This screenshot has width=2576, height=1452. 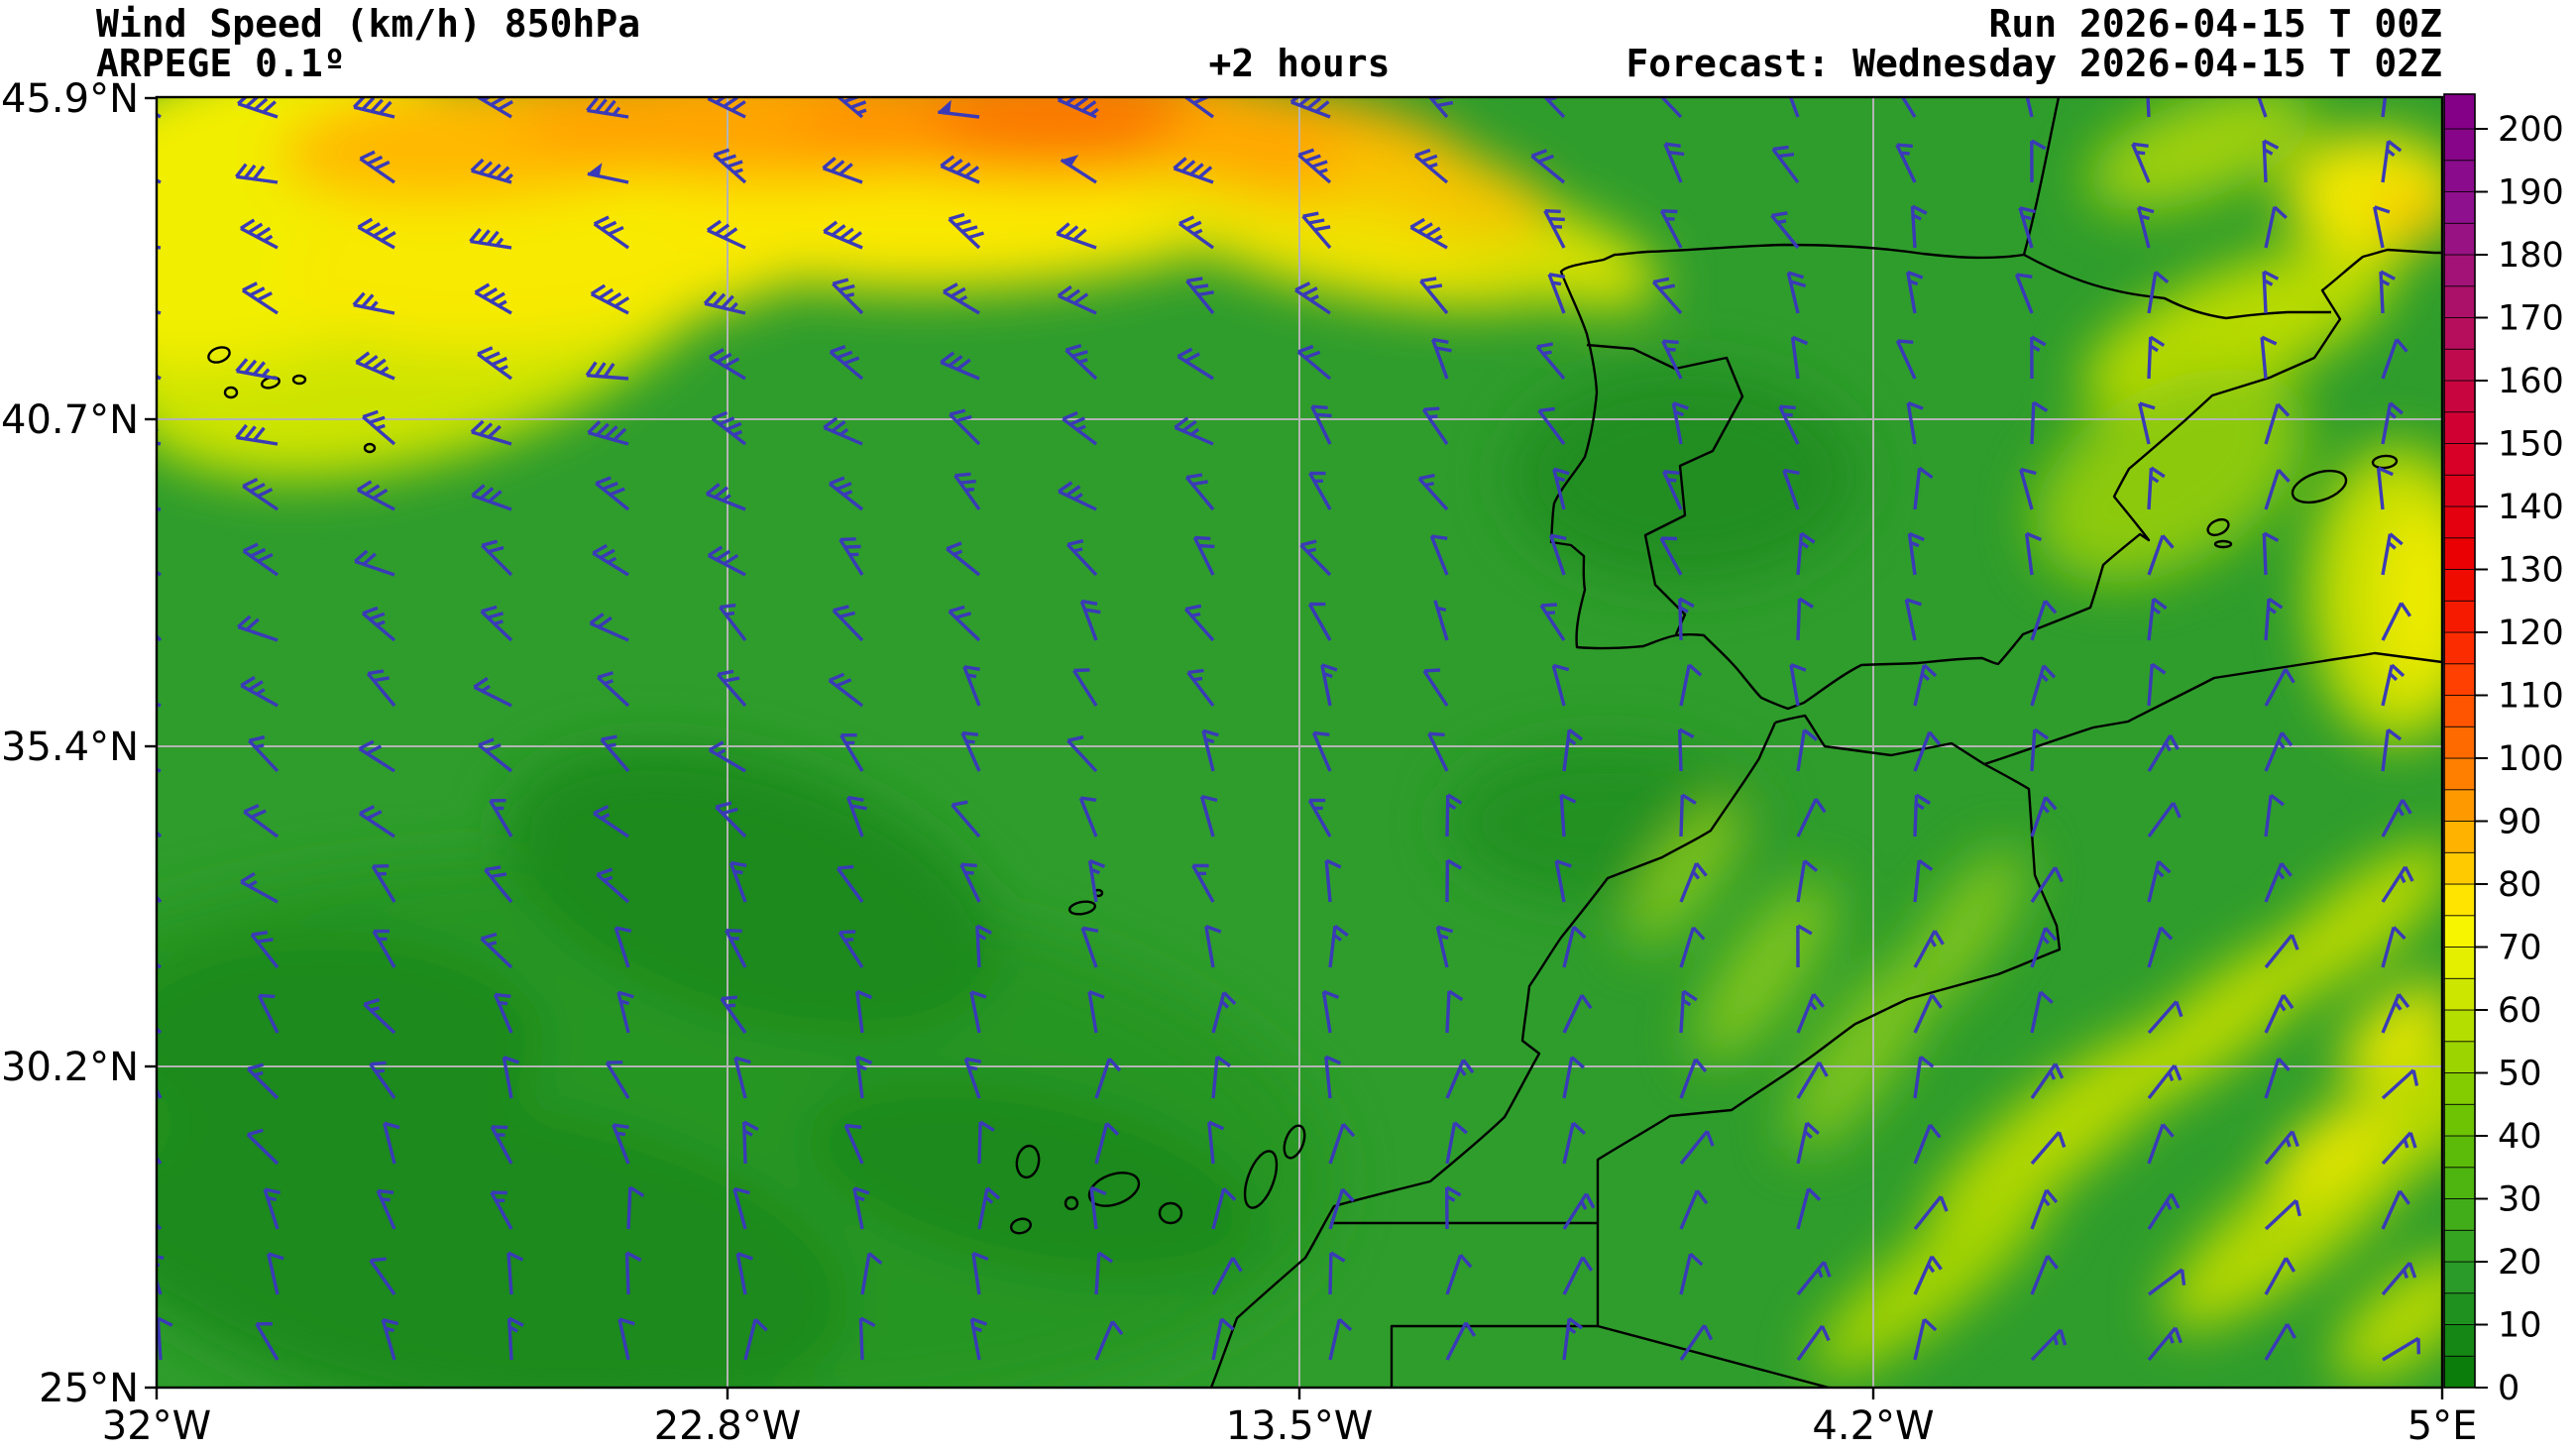 I want to click on x-tick-label: 22.8°W, so click(x=728, y=1426).